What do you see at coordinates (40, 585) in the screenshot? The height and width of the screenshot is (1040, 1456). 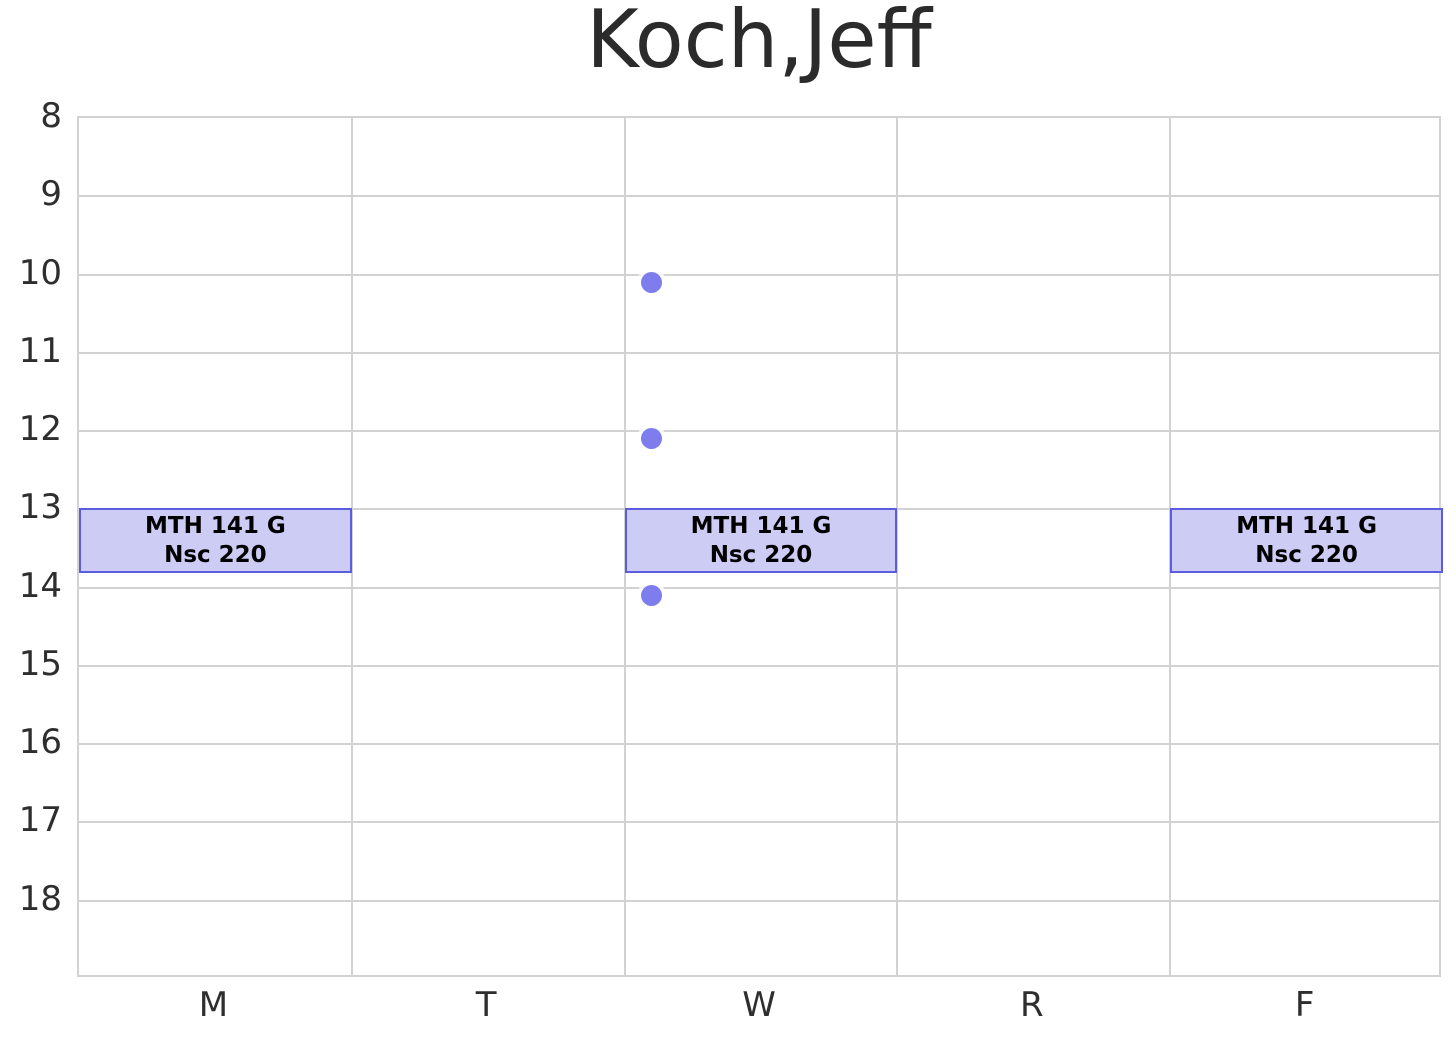 I see `y-tick-label-14: 14` at bounding box center [40, 585].